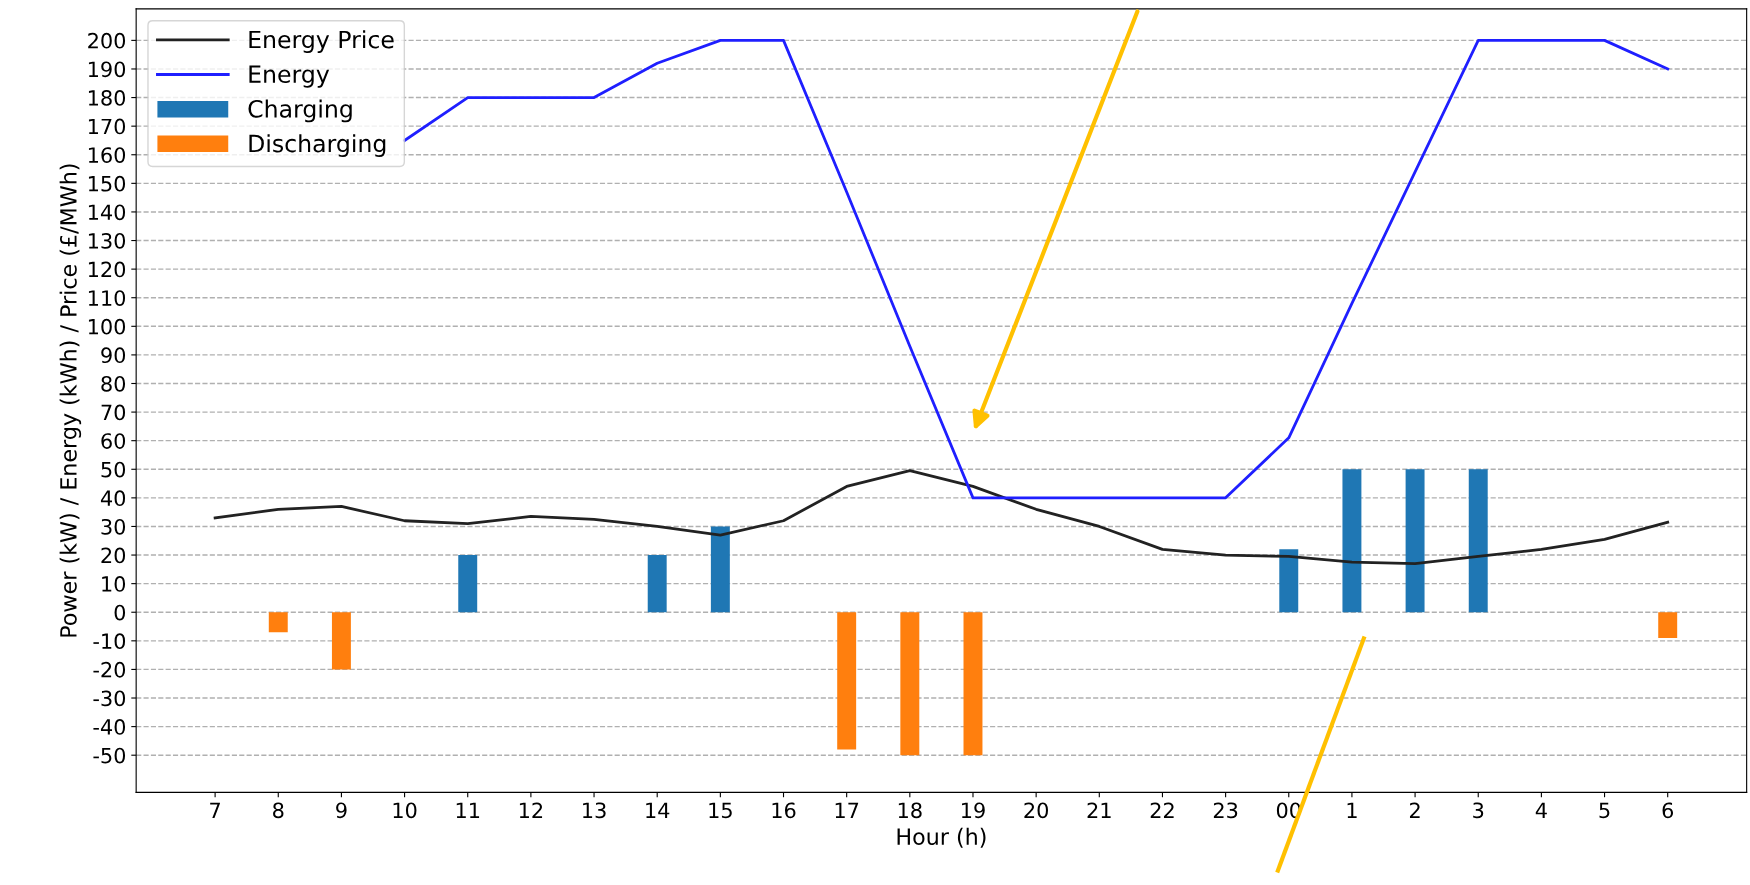 The width and height of the screenshot is (1750, 885). Describe the element at coordinates (1162, 810) in the screenshot. I see `x-tick-label: 22` at that location.